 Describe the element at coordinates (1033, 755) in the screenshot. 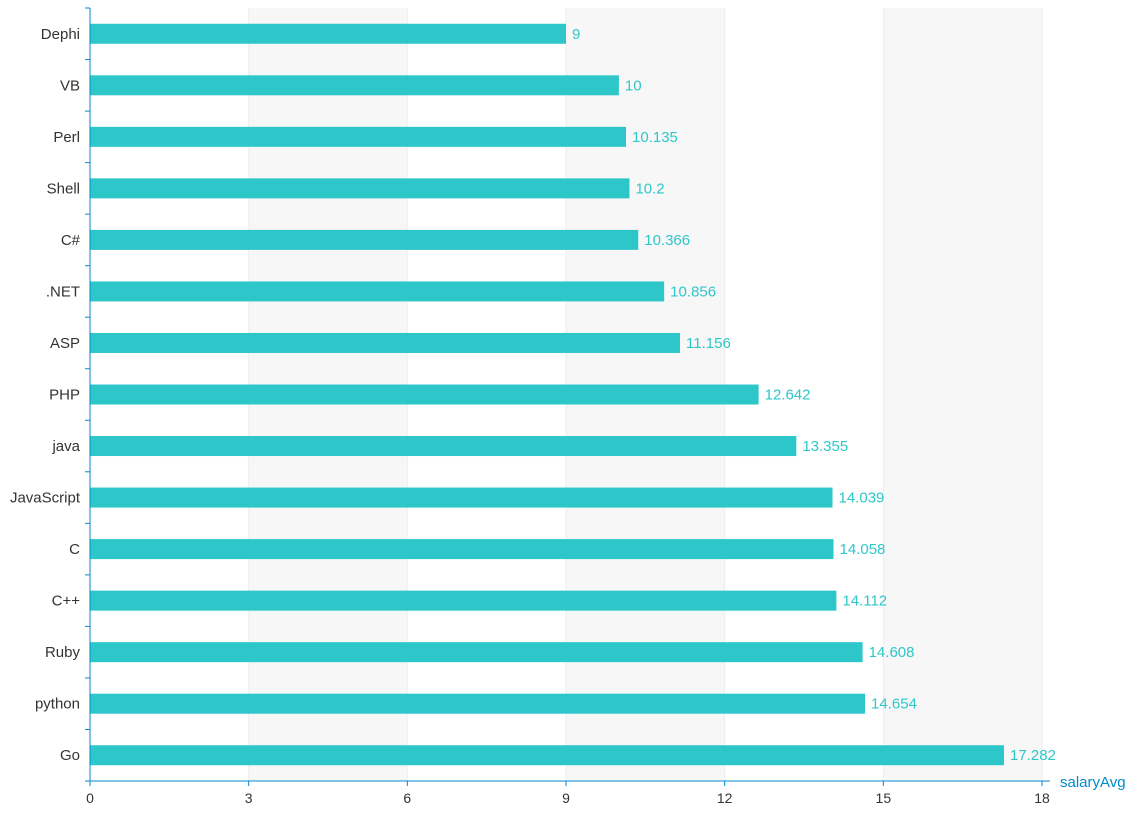

I see `data-label: 17.282` at that location.